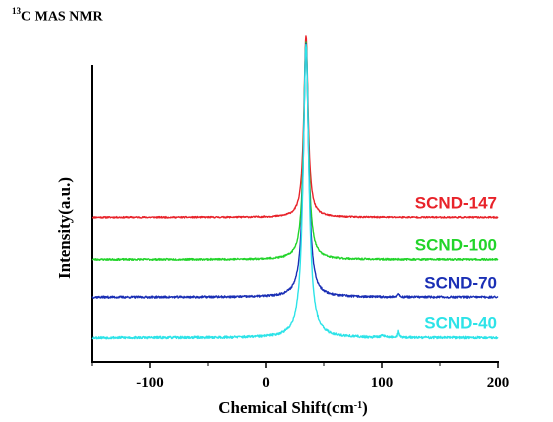 The height and width of the screenshot is (422, 553). Describe the element at coordinates (456, 202) in the screenshot. I see `series-label: SCND-147` at that location.